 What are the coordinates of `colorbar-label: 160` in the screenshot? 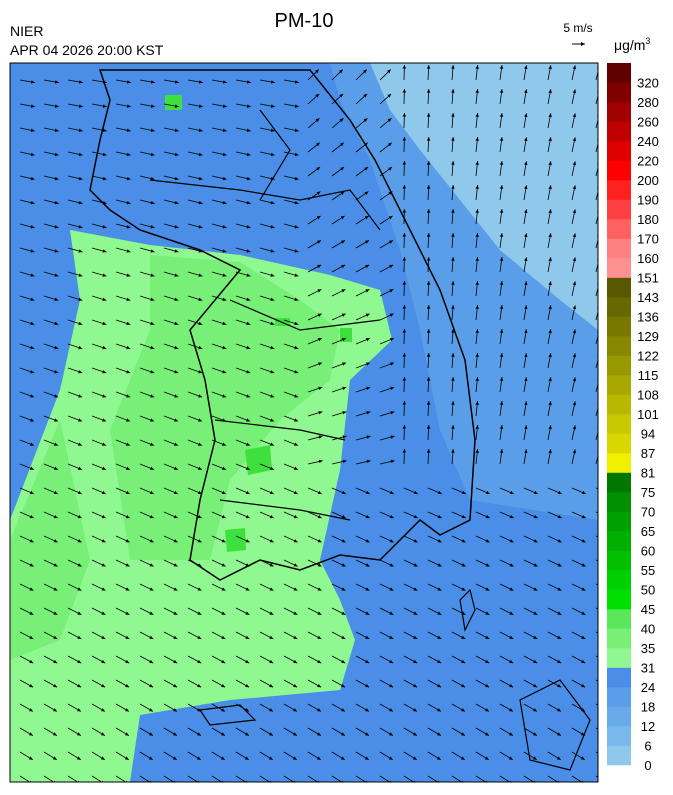 It's located at (648, 258).